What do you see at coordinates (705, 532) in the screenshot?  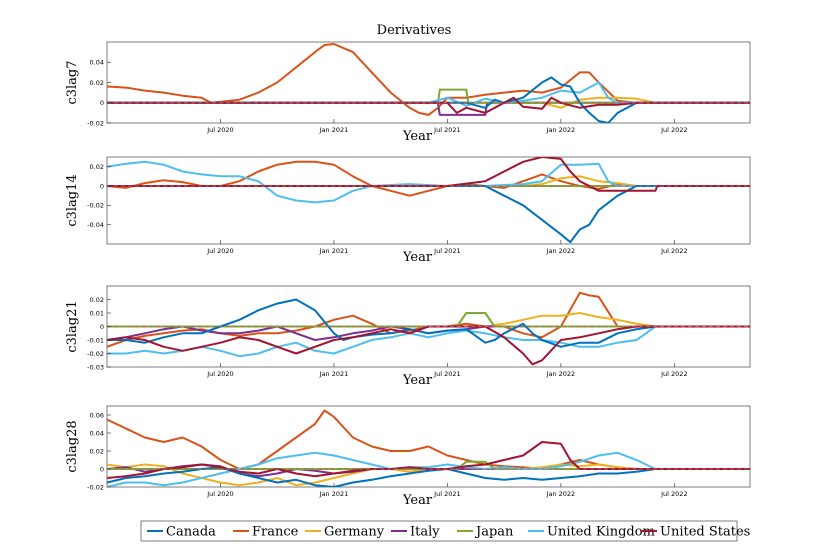 I see `legend-label-united-states: United States` at bounding box center [705, 532].